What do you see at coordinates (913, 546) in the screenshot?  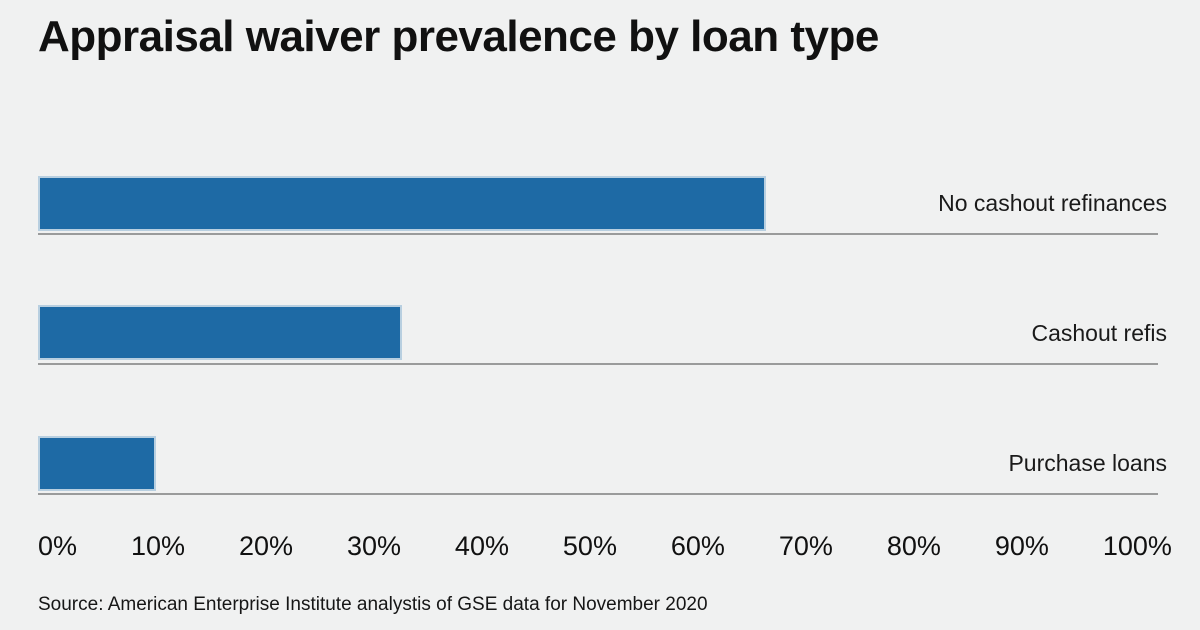 I see `x-tick: 80%` at bounding box center [913, 546].